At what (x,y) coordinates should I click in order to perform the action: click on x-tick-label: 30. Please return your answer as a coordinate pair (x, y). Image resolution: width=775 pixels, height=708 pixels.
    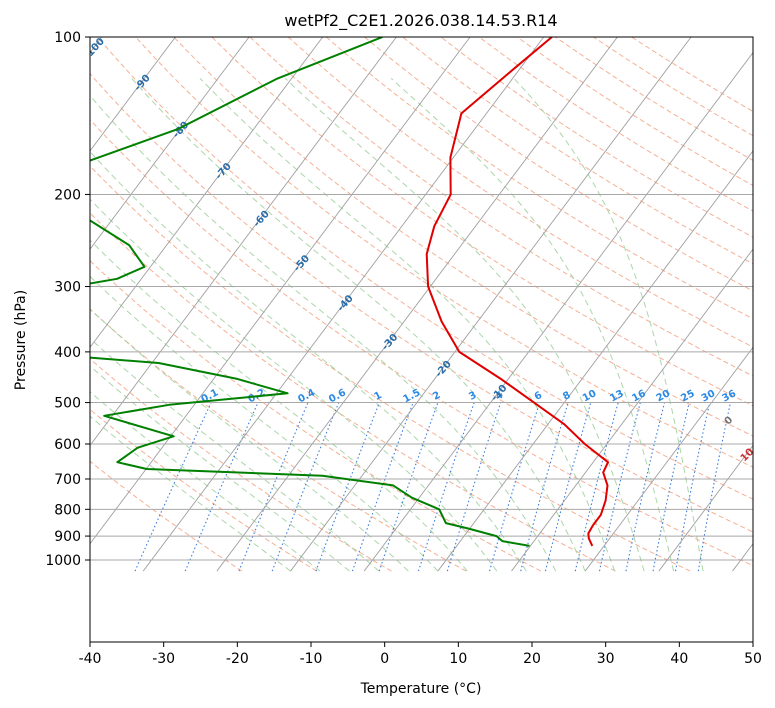
    Looking at the image, I should click on (606, 659).